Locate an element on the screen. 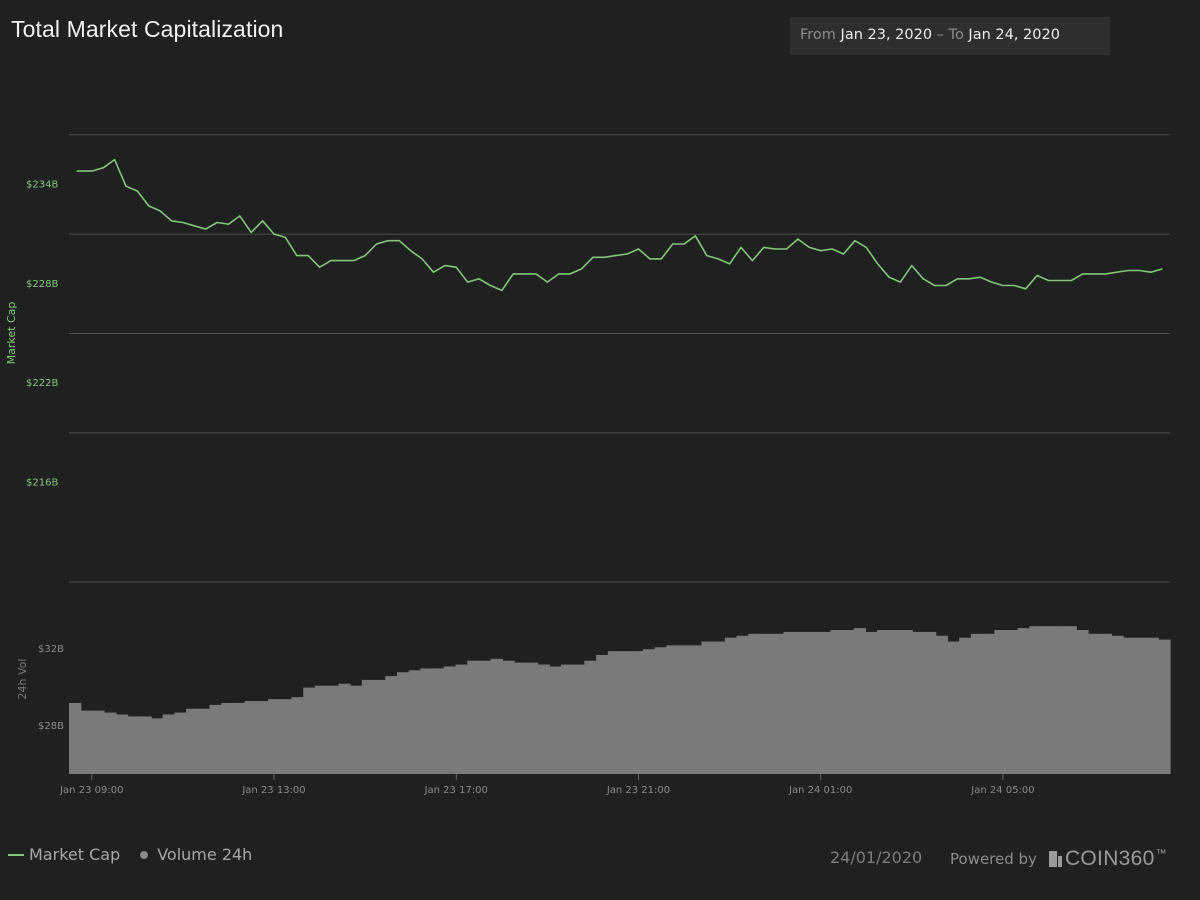  legend-item-volume: Volume 24h is located at coordinates (196, 854).